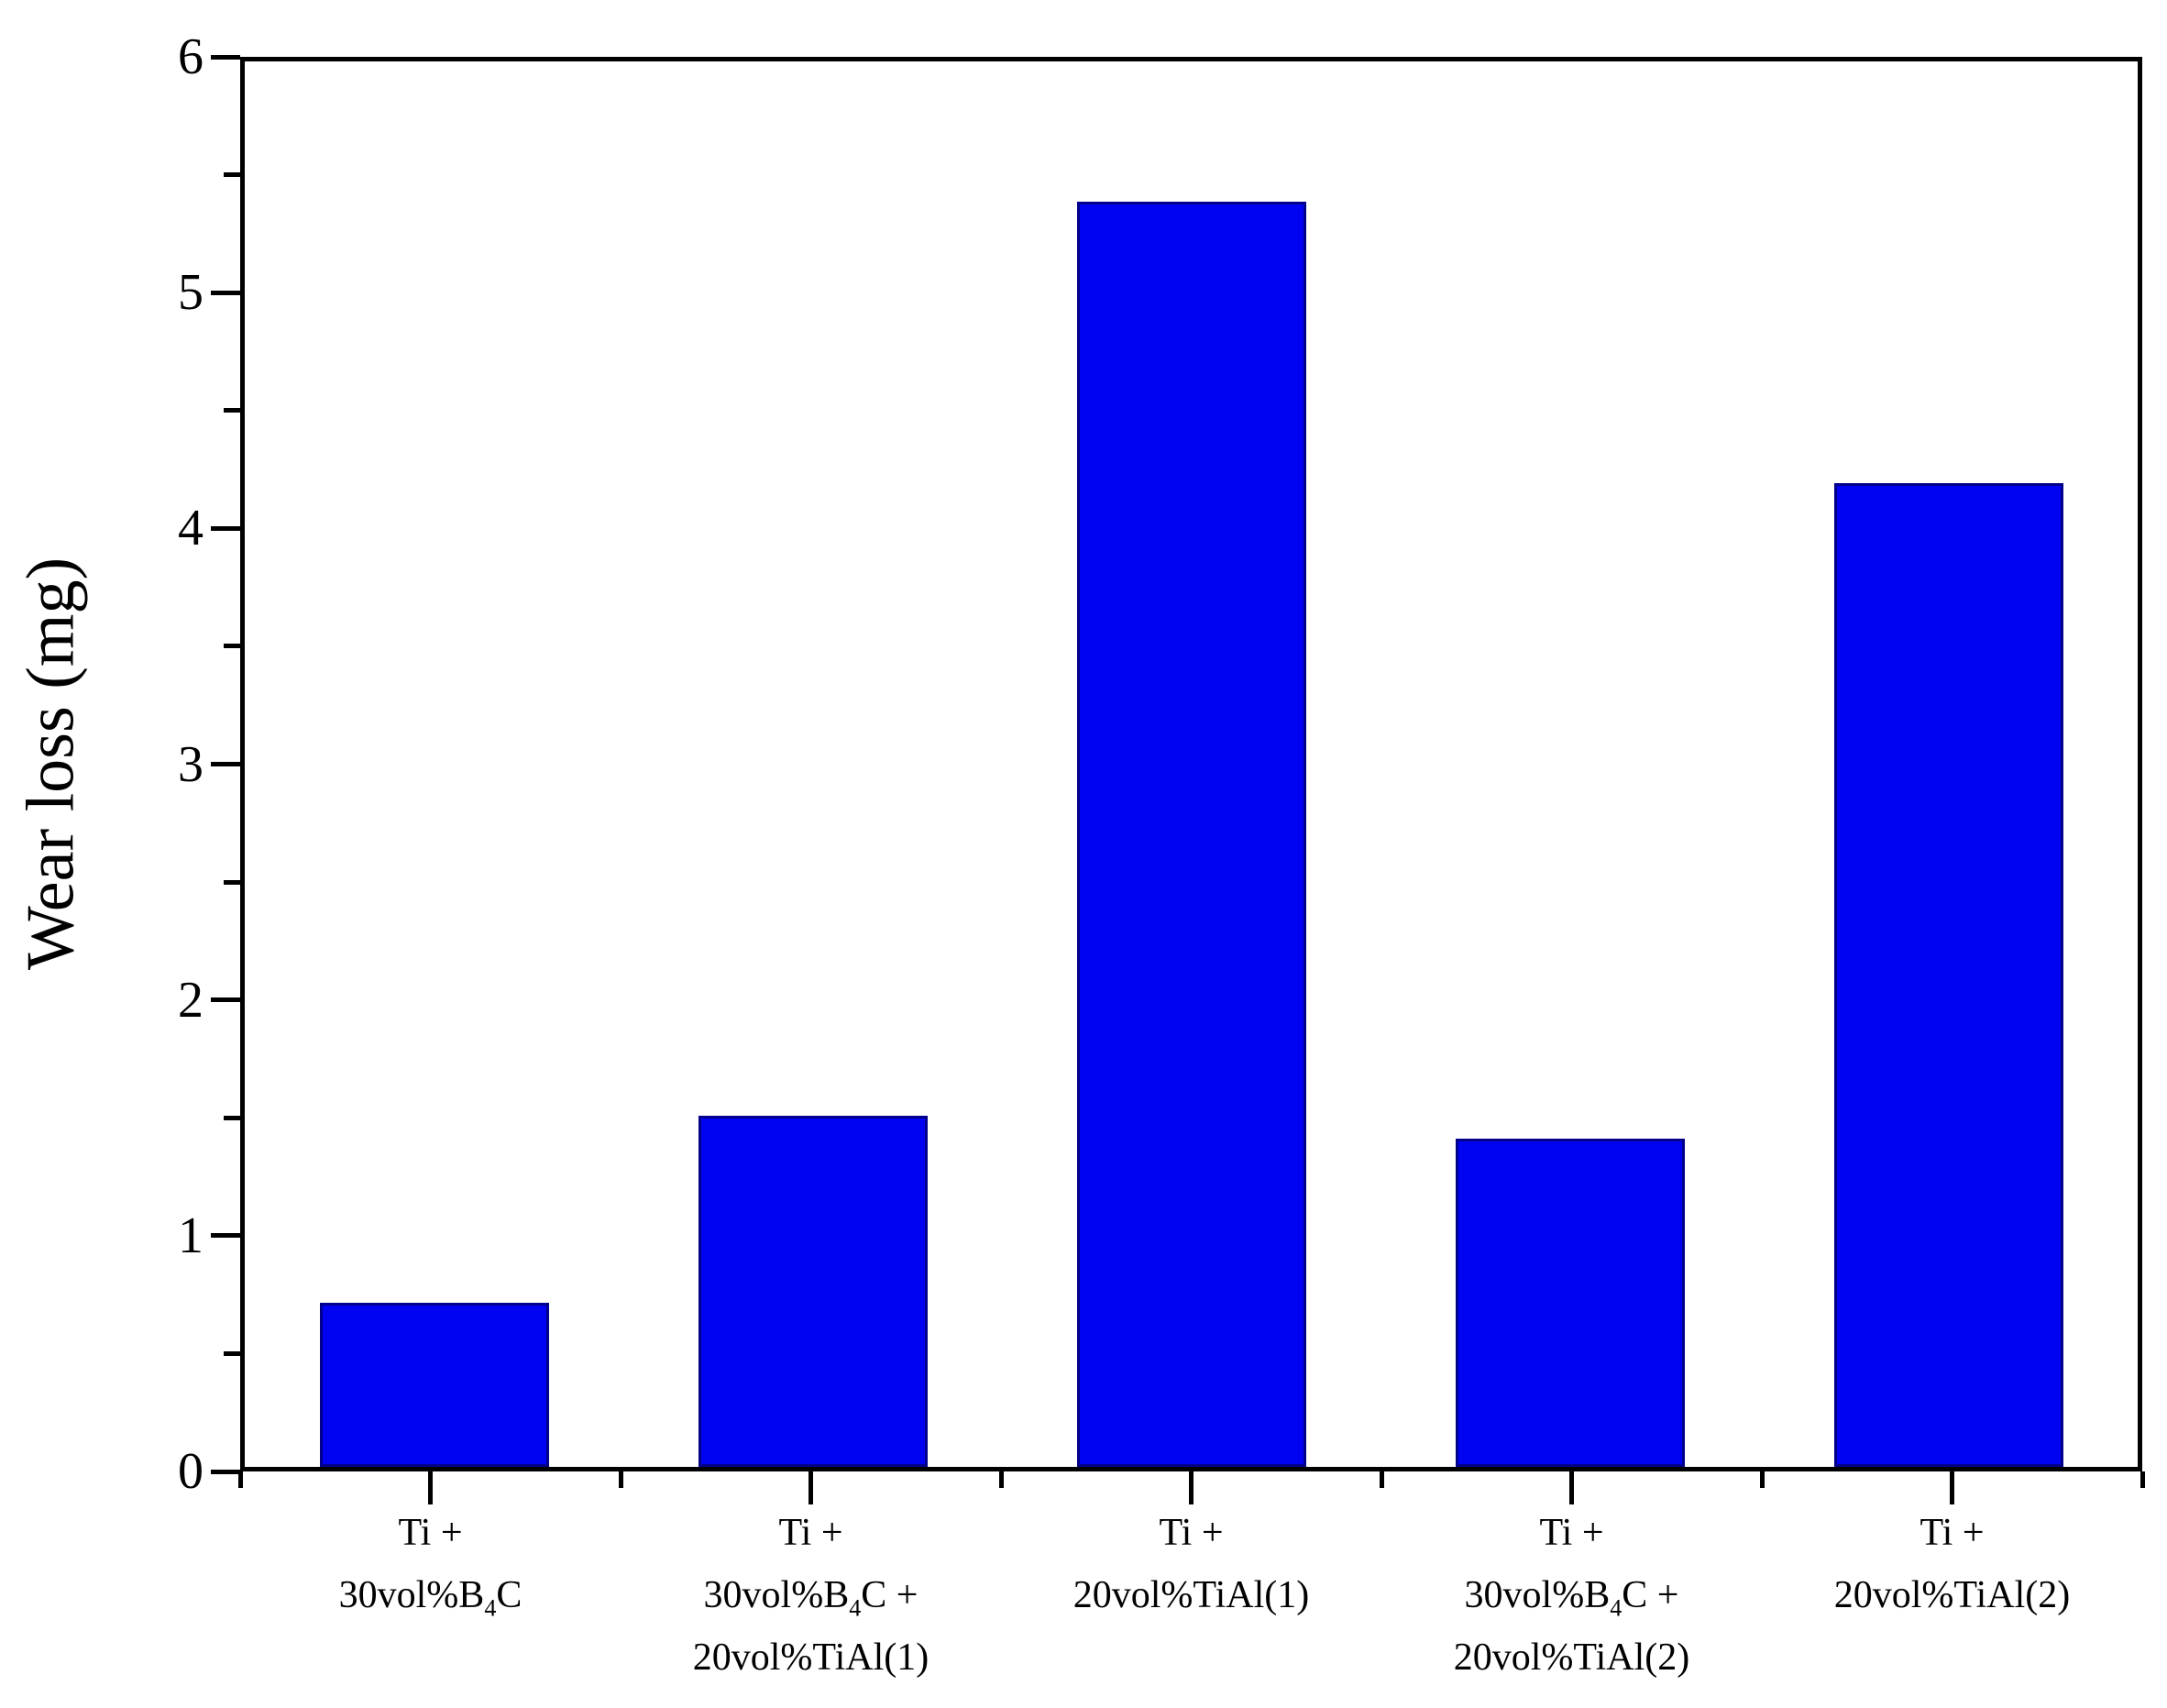 The width and height of the screenshot is (2167, 1708). I want to click on x-tick-label: Ti + 30vol%B4C + 20vol%TiAl(2), so click(1572, 1595).